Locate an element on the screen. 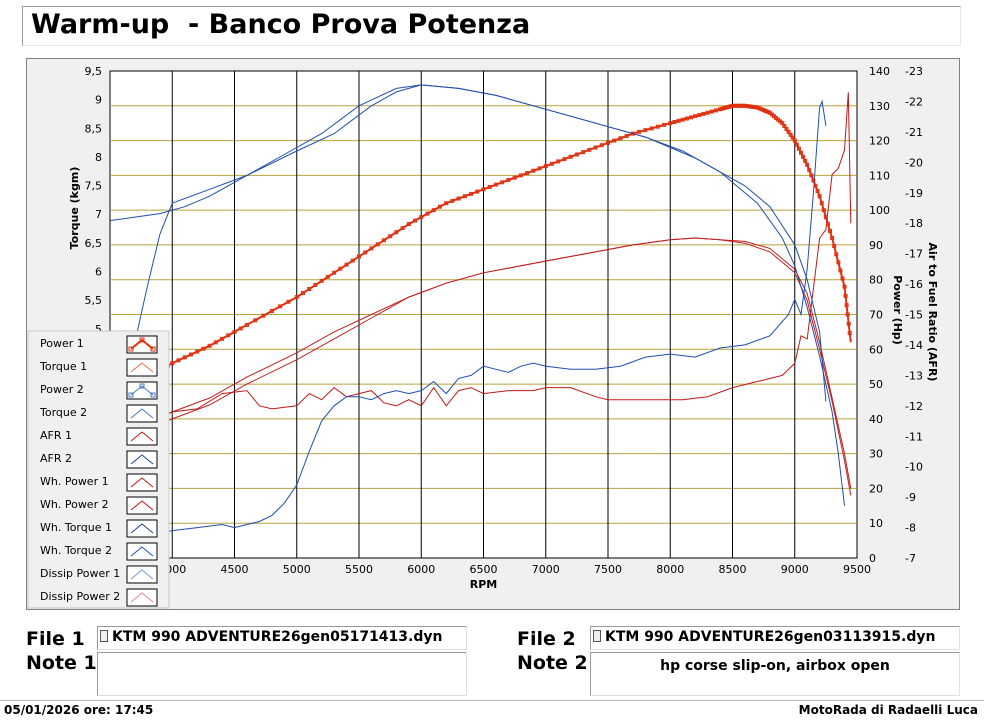  x-tick-label: 5000 is located at coordinates (297, 569).